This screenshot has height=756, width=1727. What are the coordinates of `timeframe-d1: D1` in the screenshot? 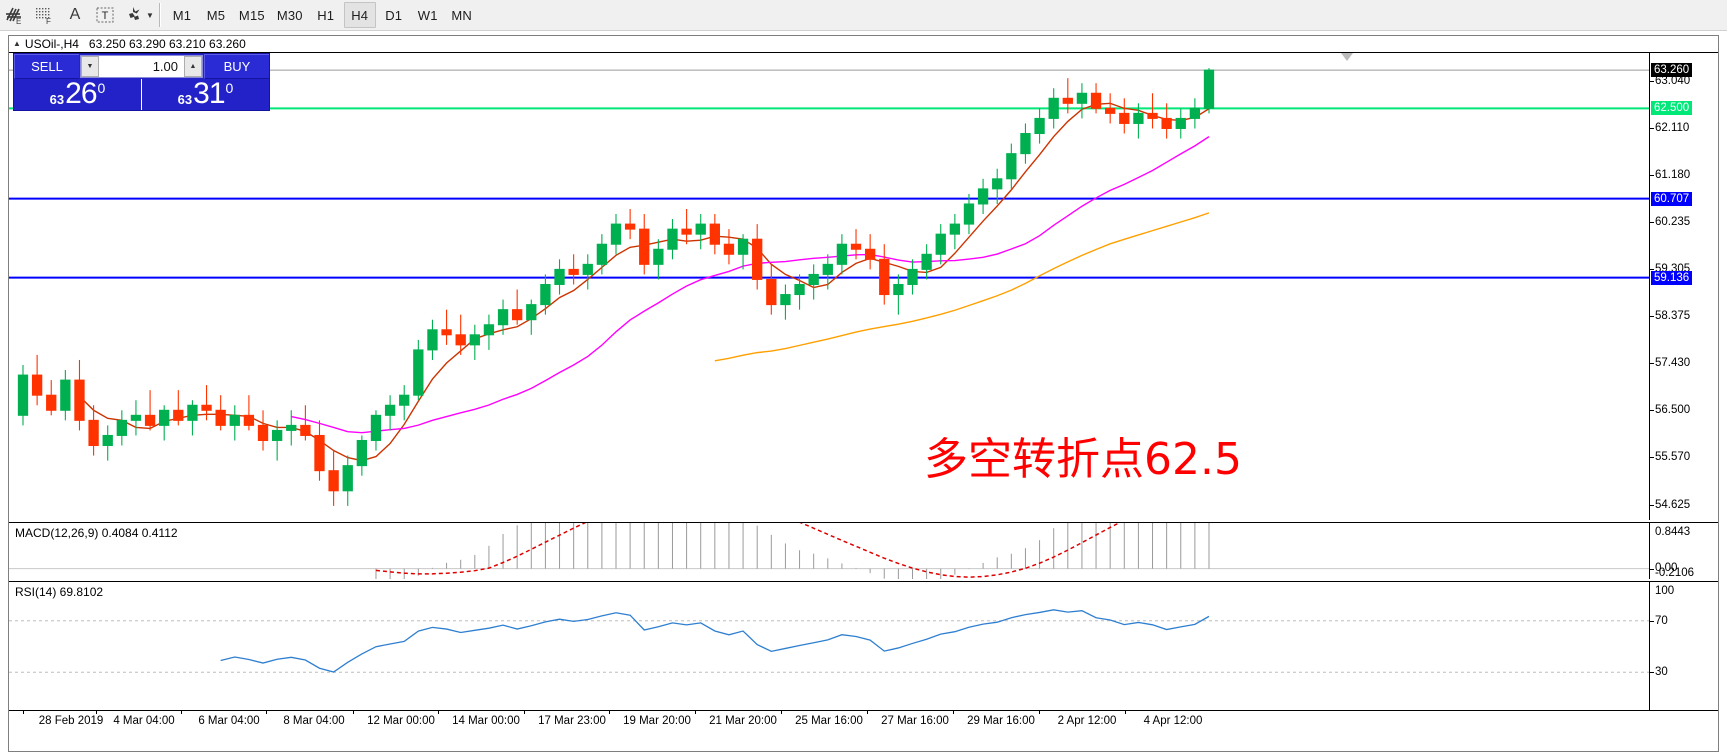 It's located at (394, 15).